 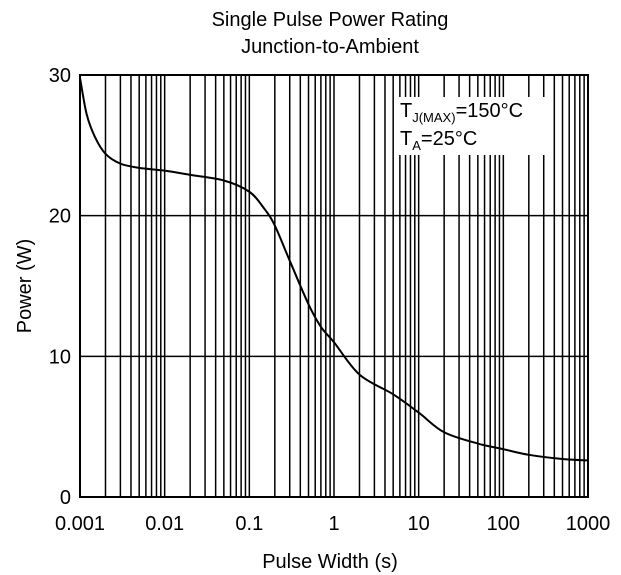 What do you see at coordinates (60, 217) in the screenshot?
I see `y-tick-label: 20` at bounding box center [60, 217].